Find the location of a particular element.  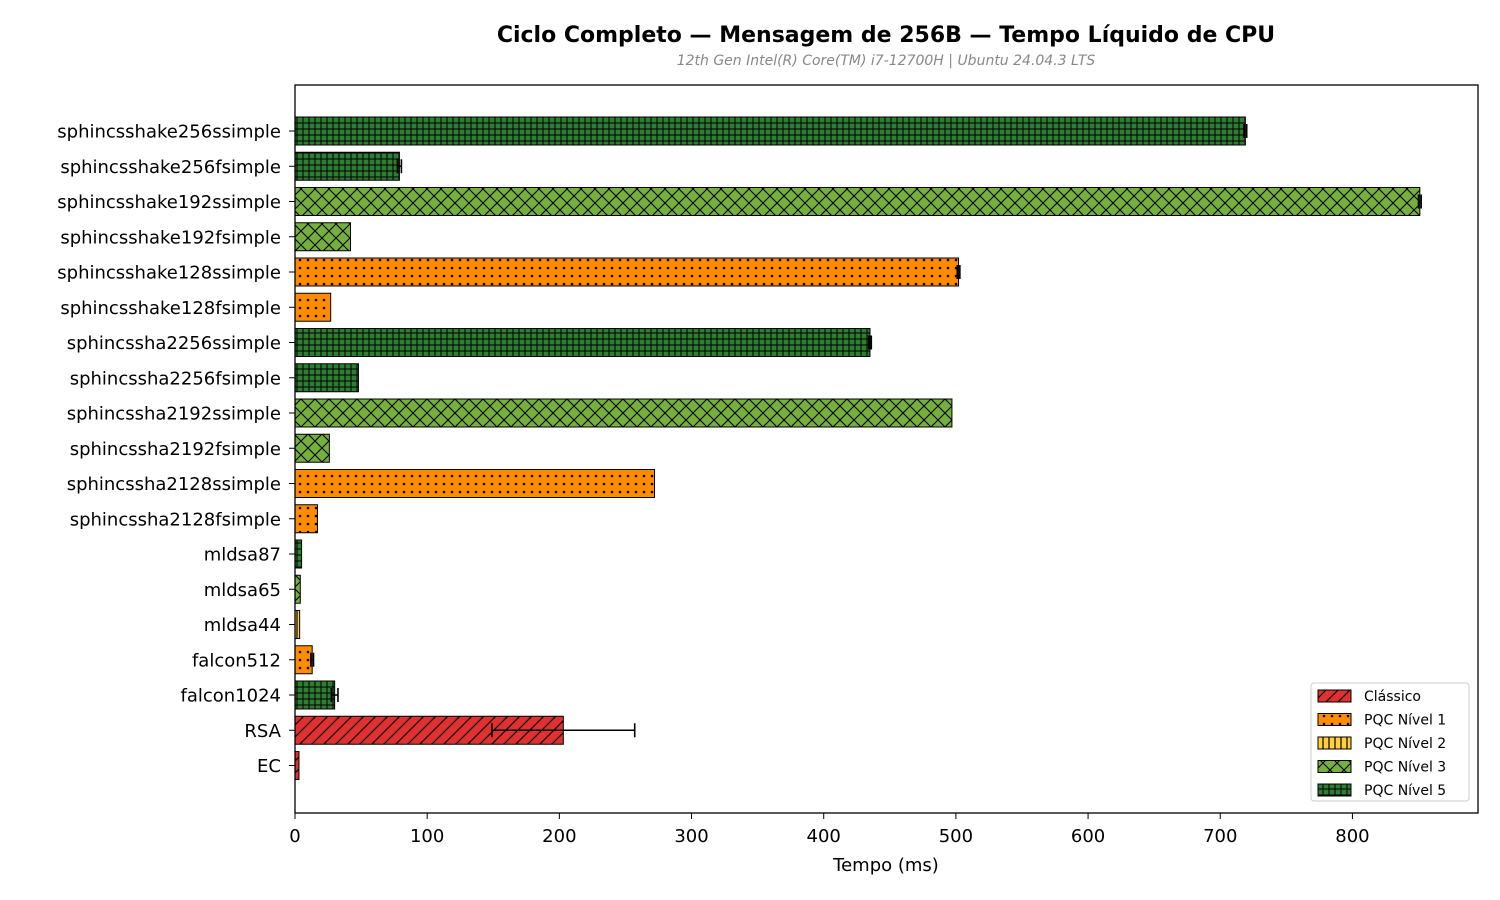

y-tick-label-mldsa65: mldsa65 is located at coordinates (242, 590).